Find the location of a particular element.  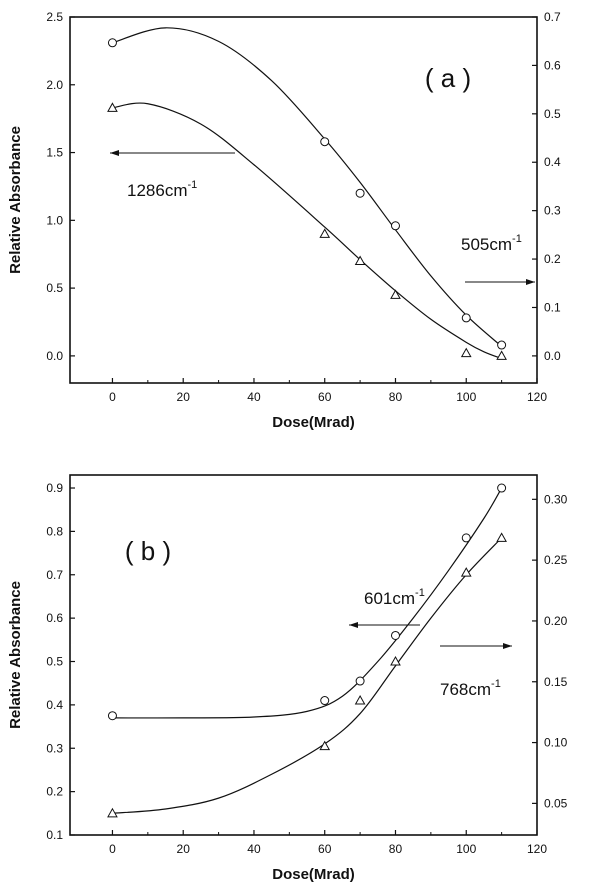

panel-a-y-right-tick-label: 0.6 is located at coordinates (552, 65).